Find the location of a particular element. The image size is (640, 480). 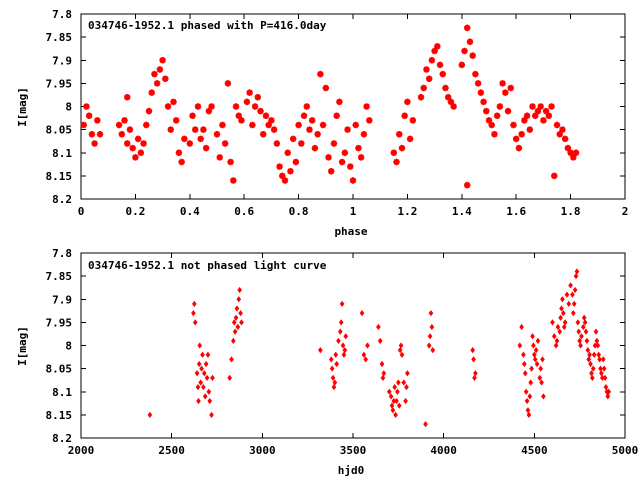

x-tick-label: 0.4 is located at coordinates (190, 211).